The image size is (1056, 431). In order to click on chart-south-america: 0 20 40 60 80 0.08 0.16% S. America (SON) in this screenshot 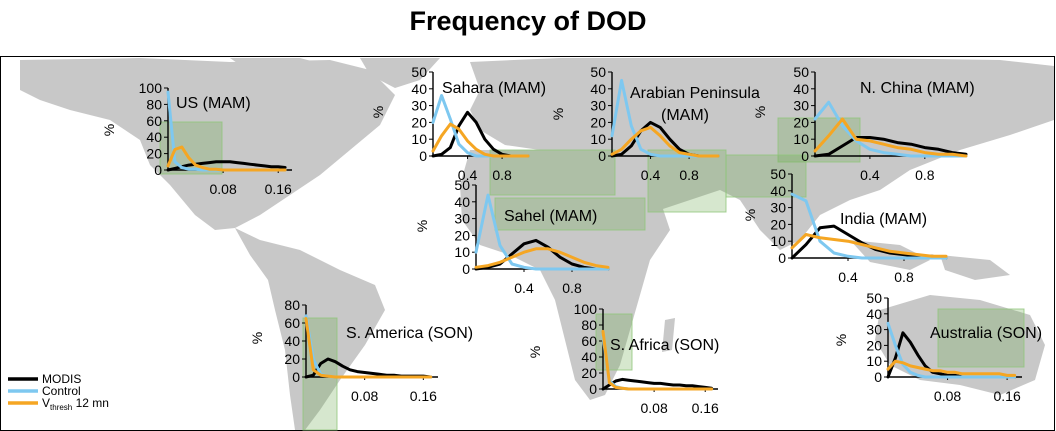, I will do `click(361, 350)`.